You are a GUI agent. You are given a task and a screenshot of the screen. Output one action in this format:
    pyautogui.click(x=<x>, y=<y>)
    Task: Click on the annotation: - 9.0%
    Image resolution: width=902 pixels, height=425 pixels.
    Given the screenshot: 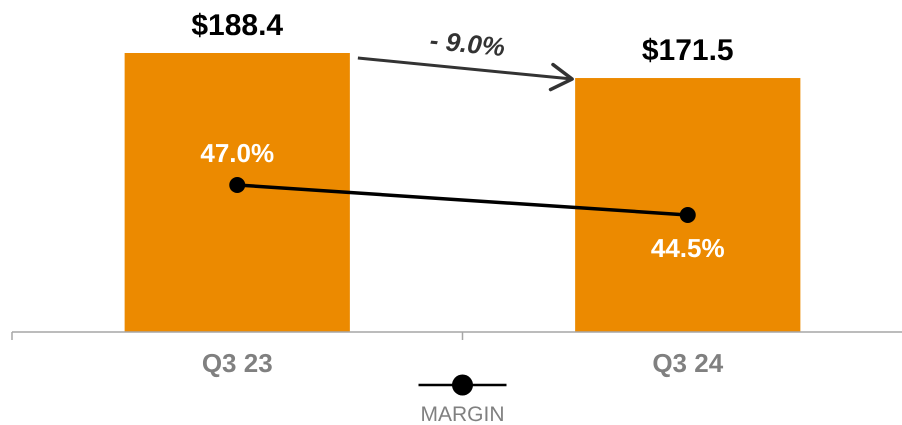 What is the action you would take?
    pyautogui.click(x=467, y=43)
    